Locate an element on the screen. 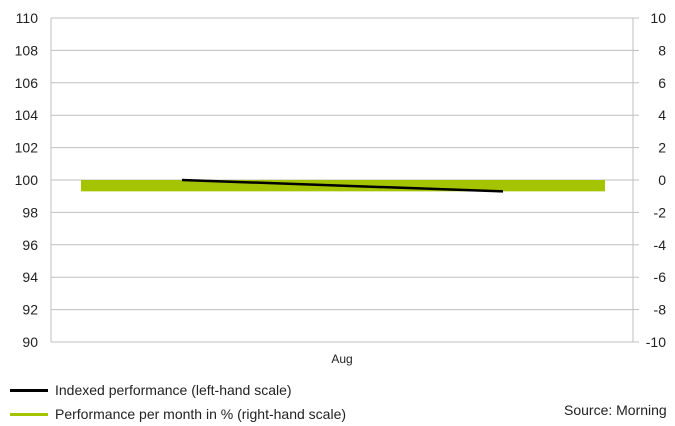 This screenshot has height=426, width=675. y-right-tick-label: 4 is located at coordinates (662, 115).